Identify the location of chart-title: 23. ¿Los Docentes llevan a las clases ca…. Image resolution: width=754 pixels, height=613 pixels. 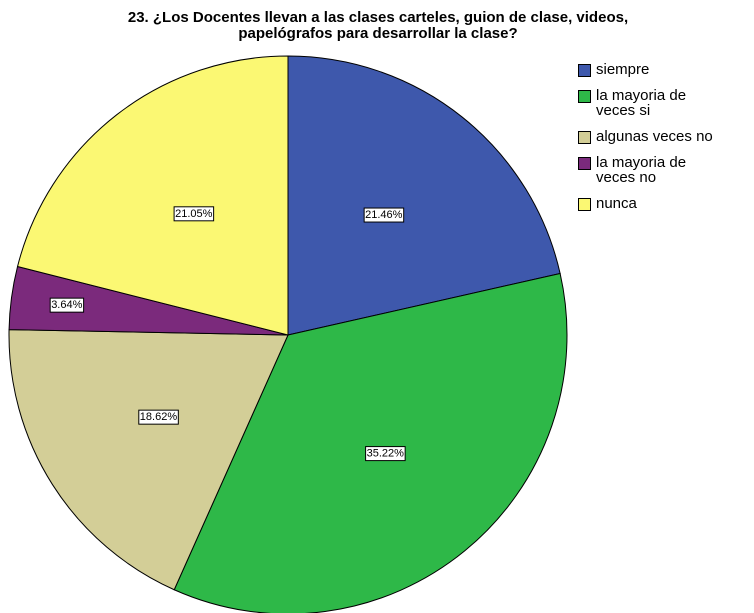
(378, 17).